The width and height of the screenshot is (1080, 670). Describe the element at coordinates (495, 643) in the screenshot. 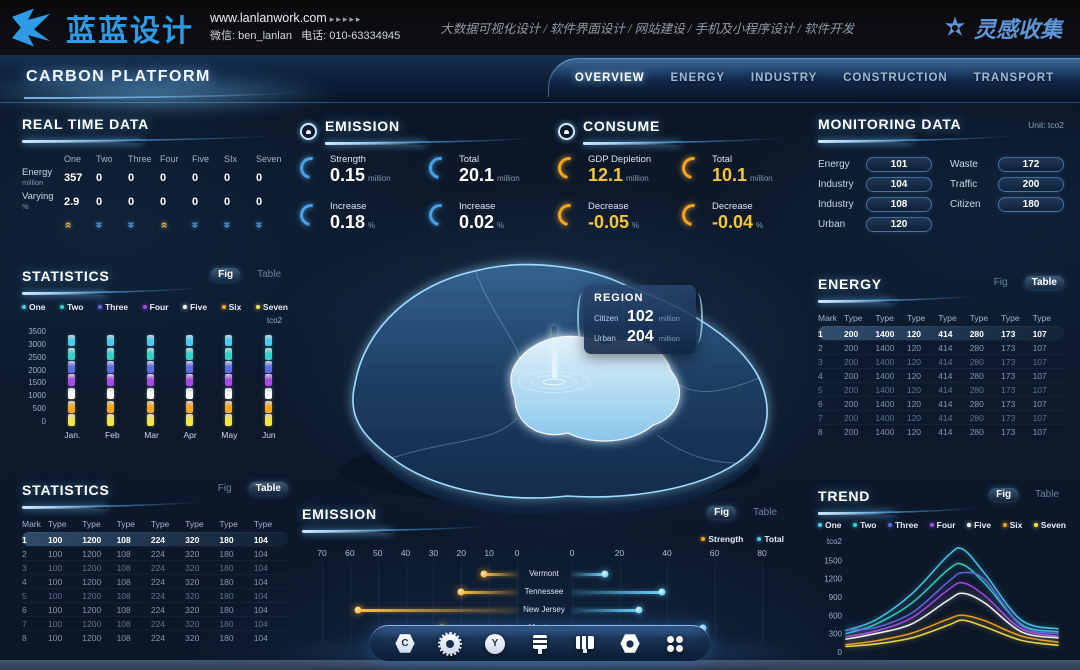

I see `circle-y-icon: Y` at that location.